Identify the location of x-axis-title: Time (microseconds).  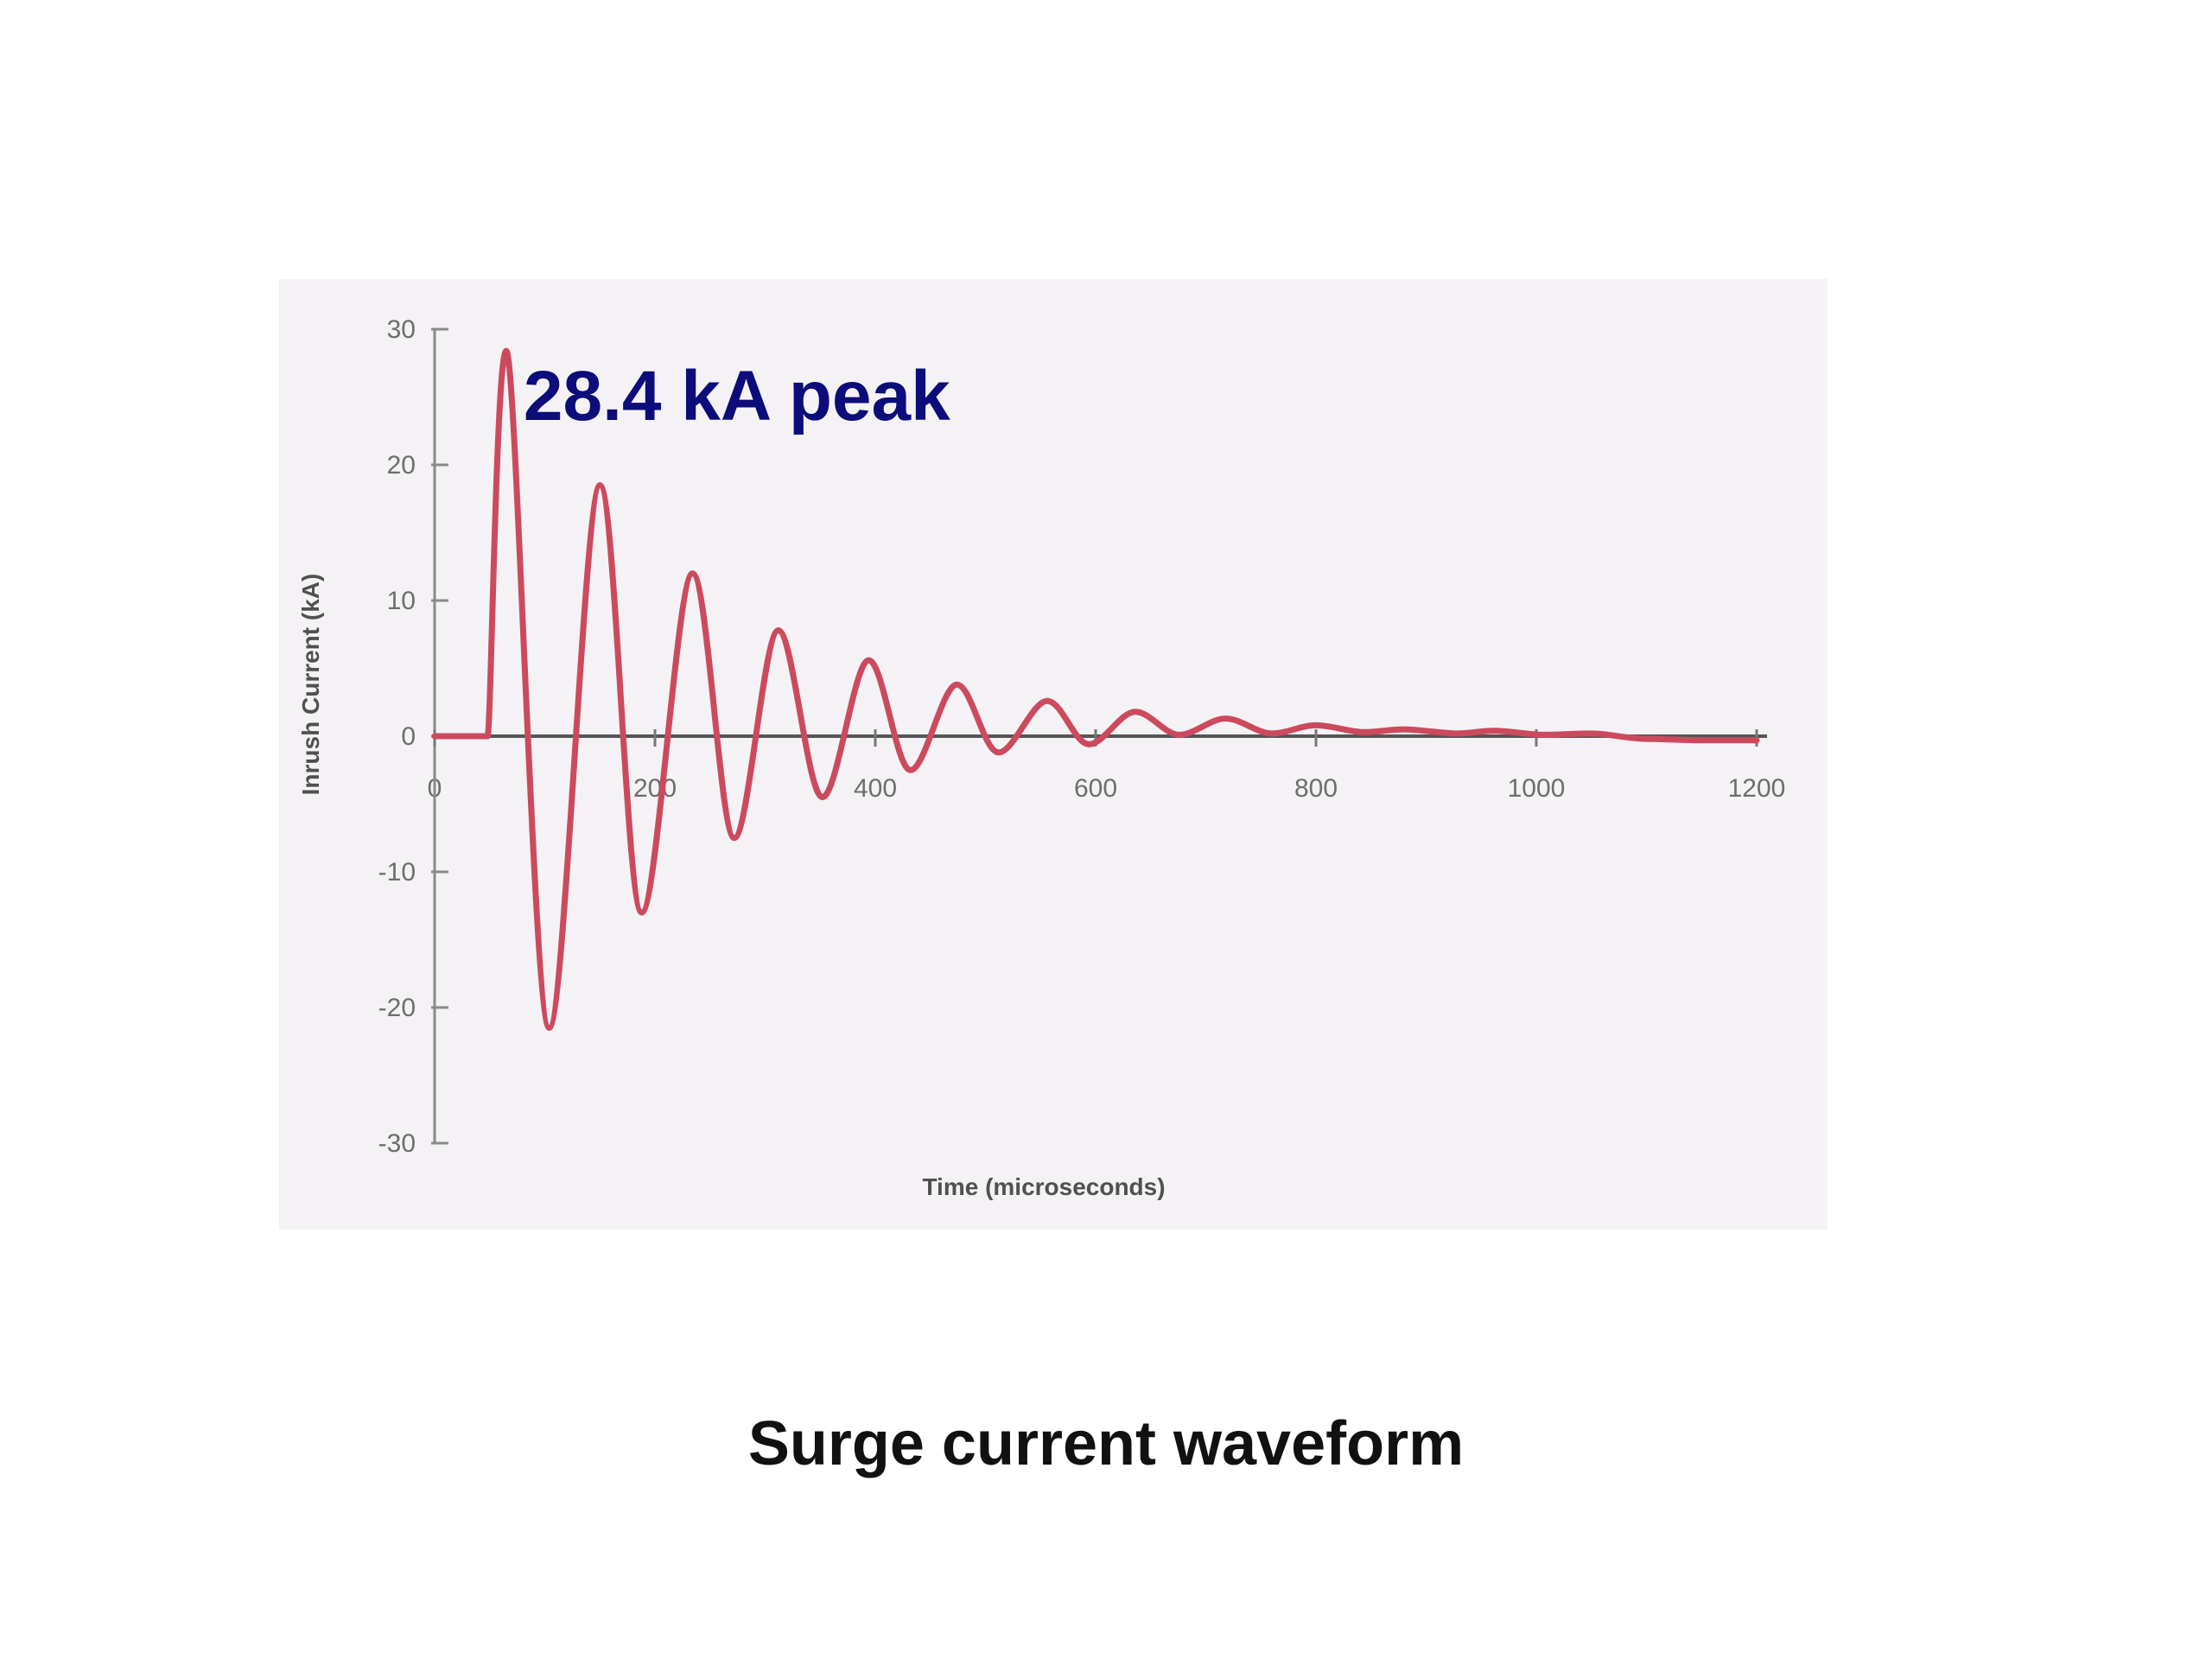
(1043, 1186).